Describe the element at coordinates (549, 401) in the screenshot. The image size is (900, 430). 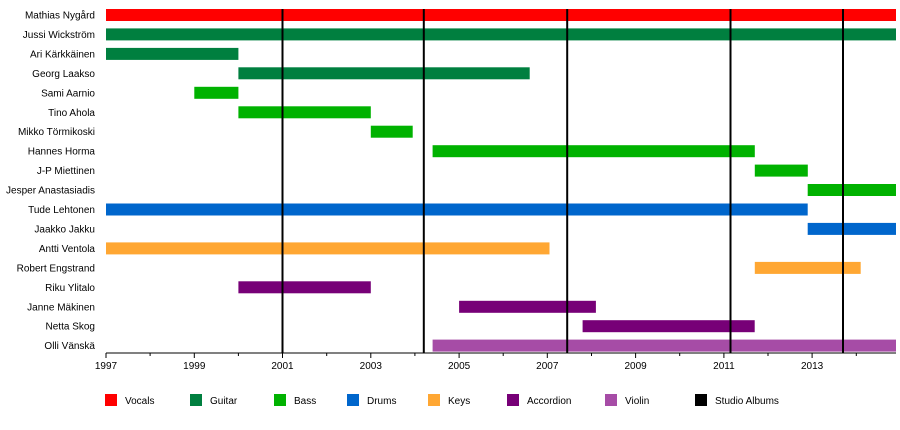
I see `legend-label: Accordion` at that location.